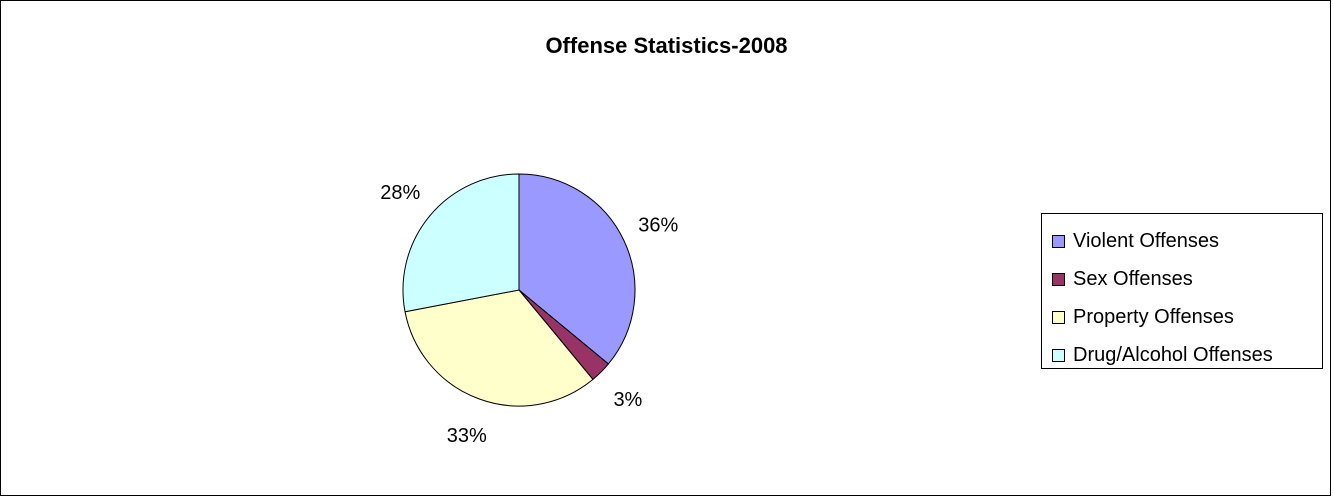 This screenshot has height=498, width=1333. I want to click on legend-item-sex-offenses: Sex Offenses, so click(1182, 279).